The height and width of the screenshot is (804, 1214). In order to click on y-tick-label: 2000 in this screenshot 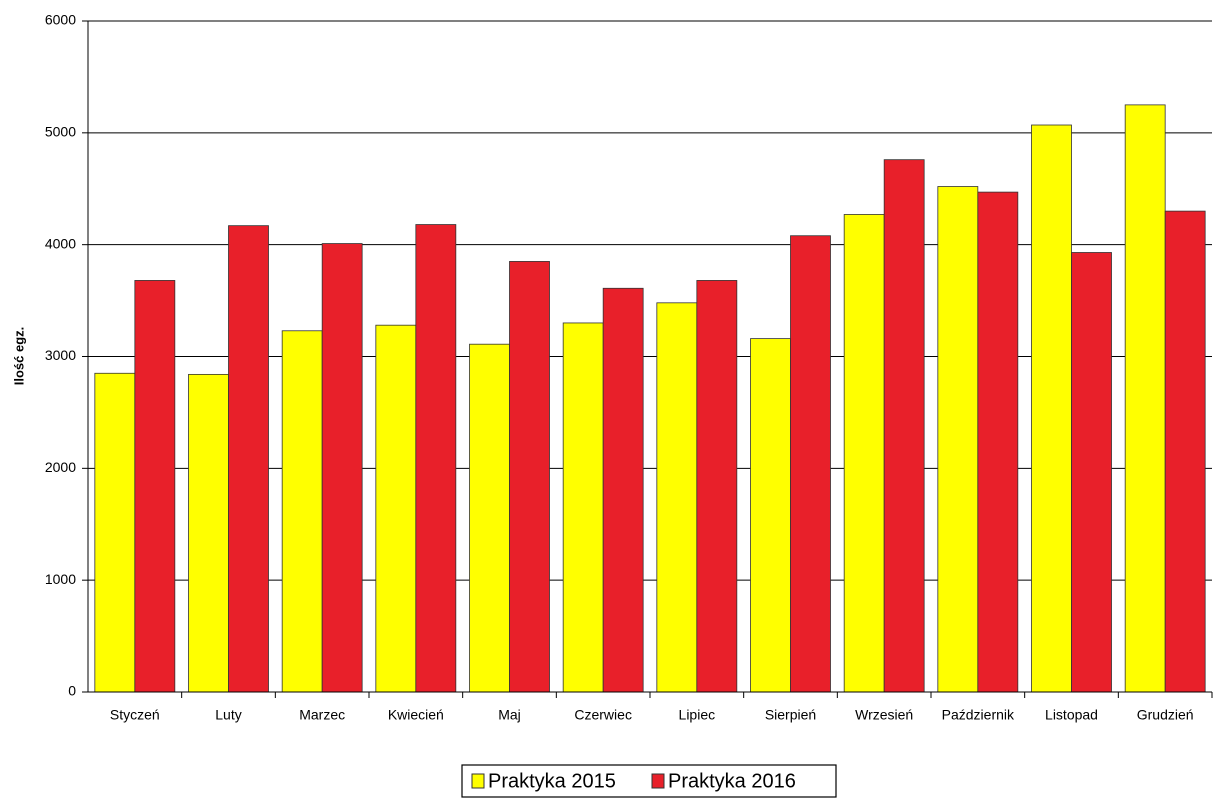, I will do `click(60, 467)`.